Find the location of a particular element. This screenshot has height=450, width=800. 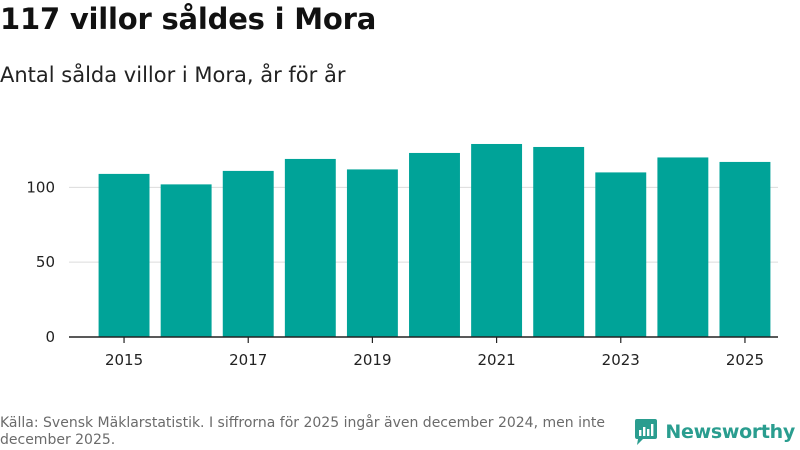

x-tick-label: 2025 is located at coordinates (745, 360).